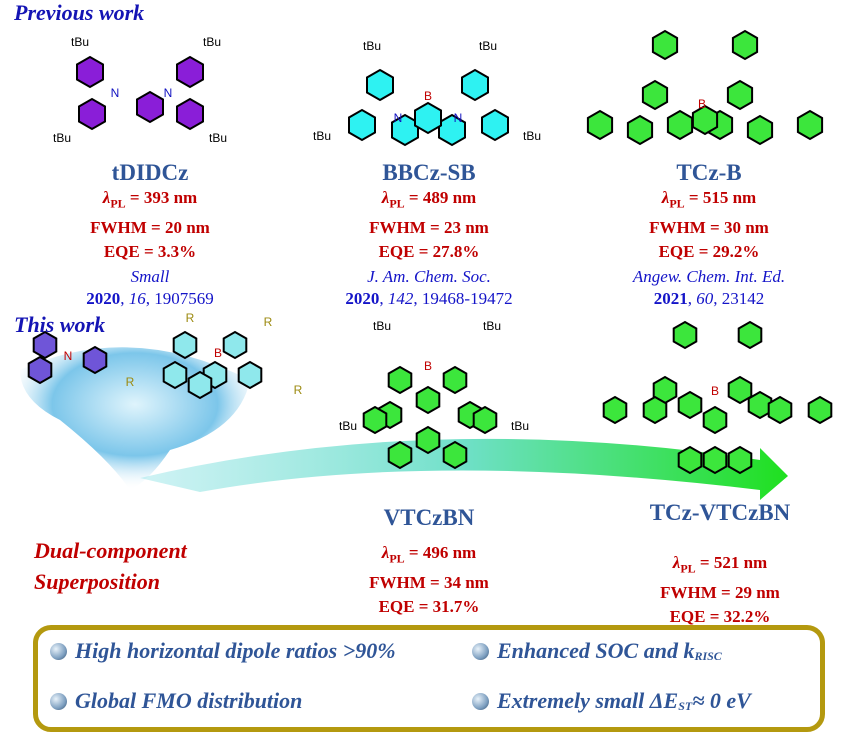 The width and height of the screenshot is (841, 738). Describe the element at coordinates (709, 276) in the screenshot. I see `journal: Angew. Chem. Int. Ed.` at that location.